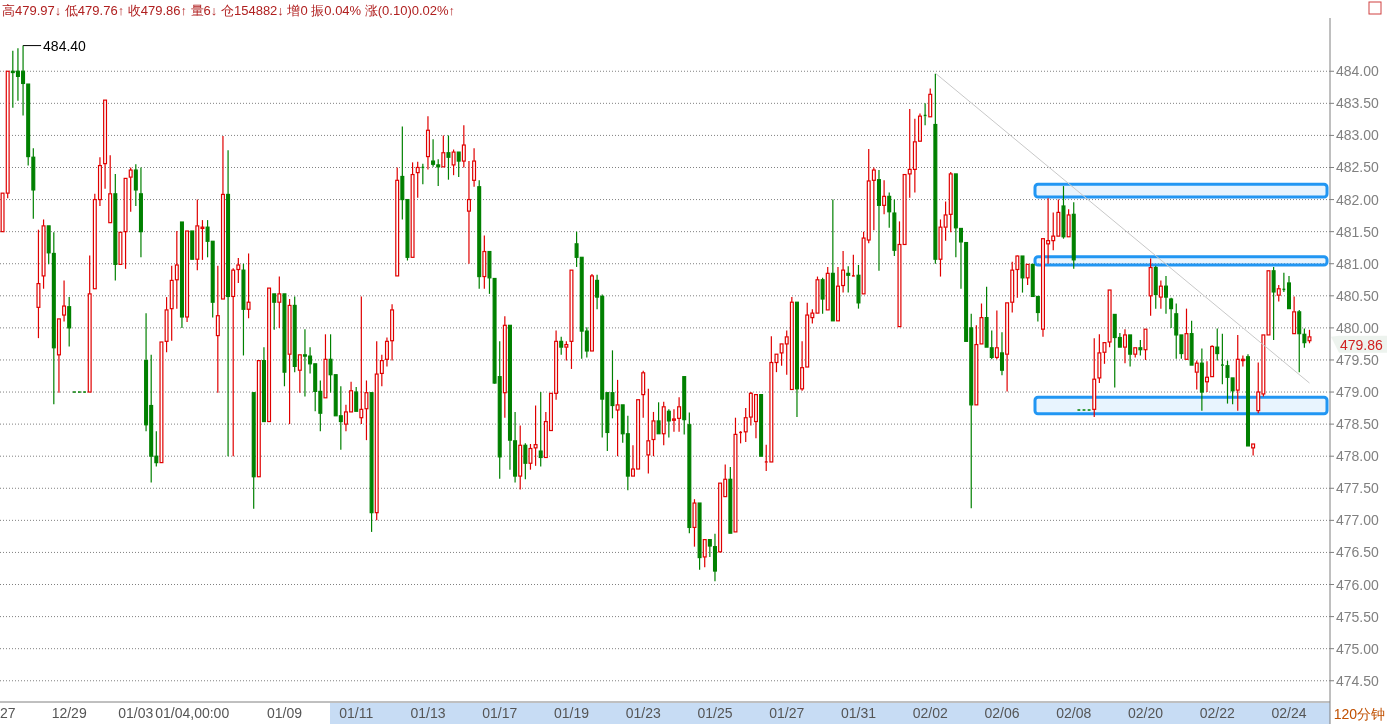  I want to click on y-tick-label: 477.00, so click(1358, 520).